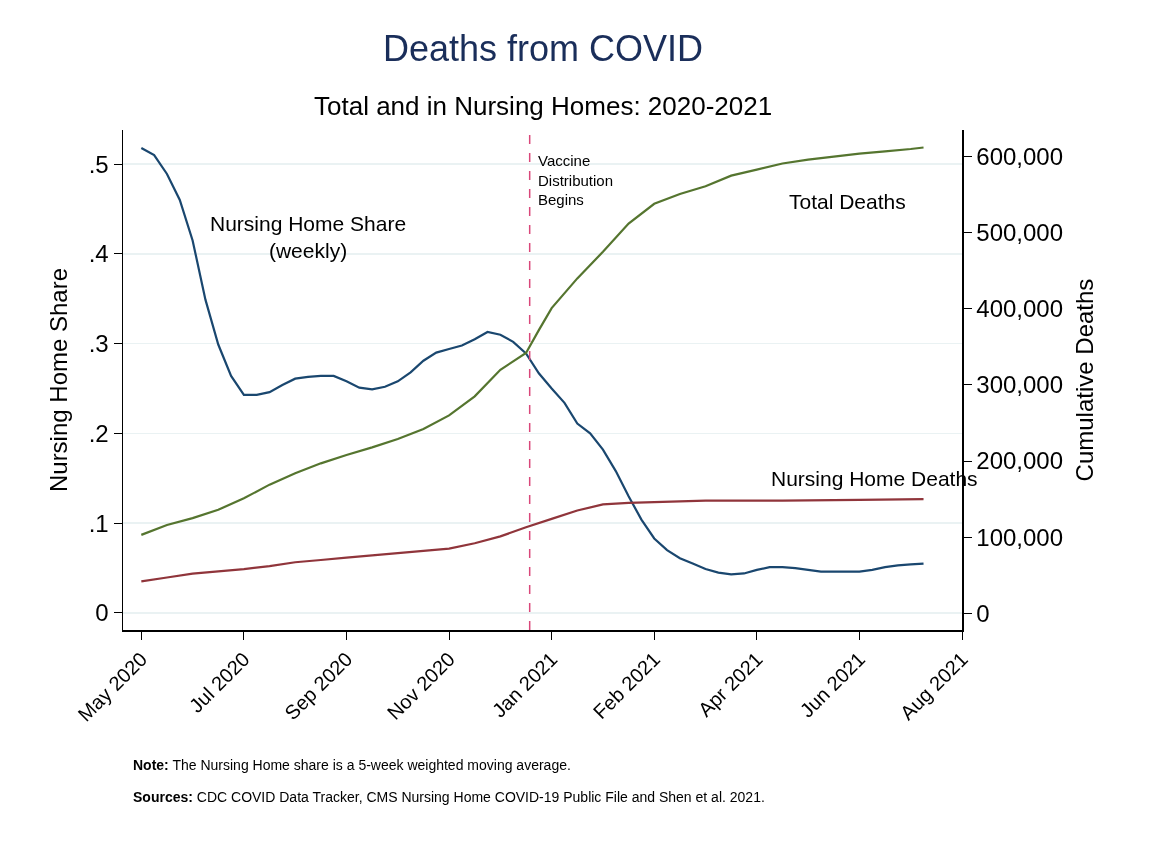 This screenshot has height=841, width=1152. What do you see at coordinates (1020, 461) in the screenshot?
I see `y2-tick-label: 200,000` at bounding box center [1020, 461].